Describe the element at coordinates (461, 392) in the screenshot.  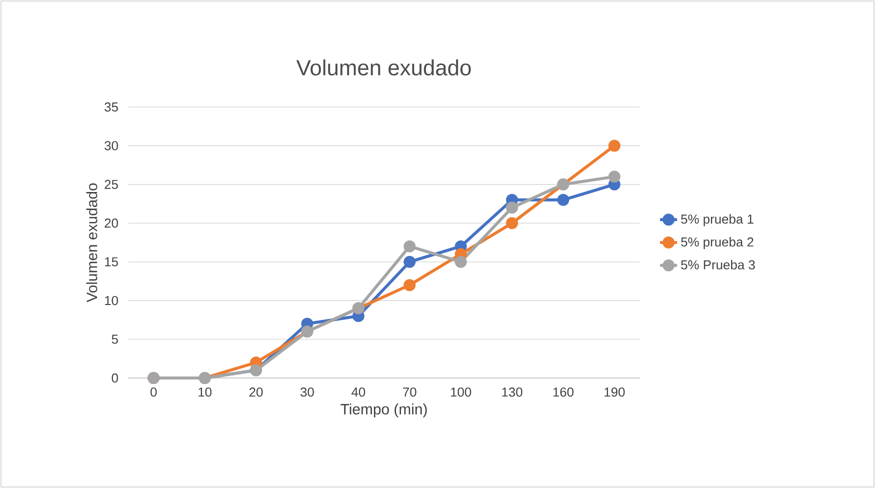
I see `x-tick-label: 100` at that location.